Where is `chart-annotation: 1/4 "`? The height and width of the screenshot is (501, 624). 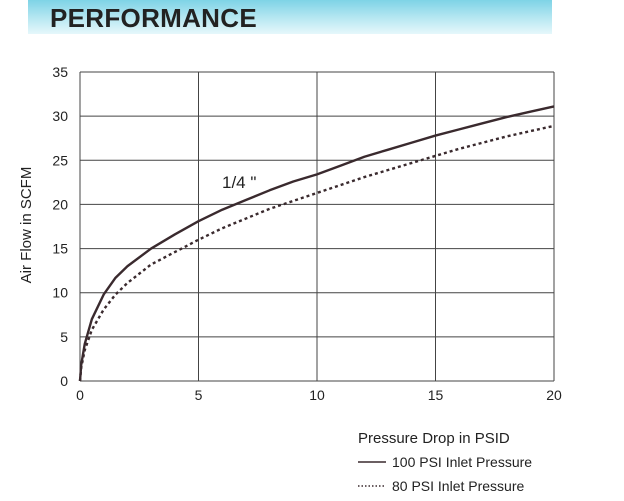 chart-annotation: 1/4 " is located at coordinates (239, 182).